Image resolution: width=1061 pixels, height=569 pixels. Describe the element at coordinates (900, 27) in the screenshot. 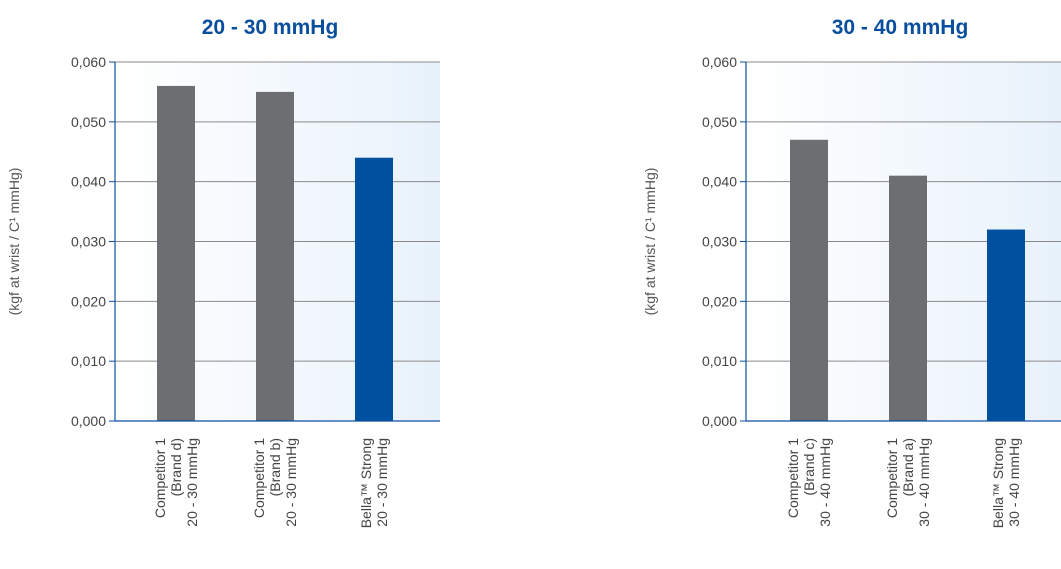

I see `chart-title: 30 - 40 mmHg` at that location.